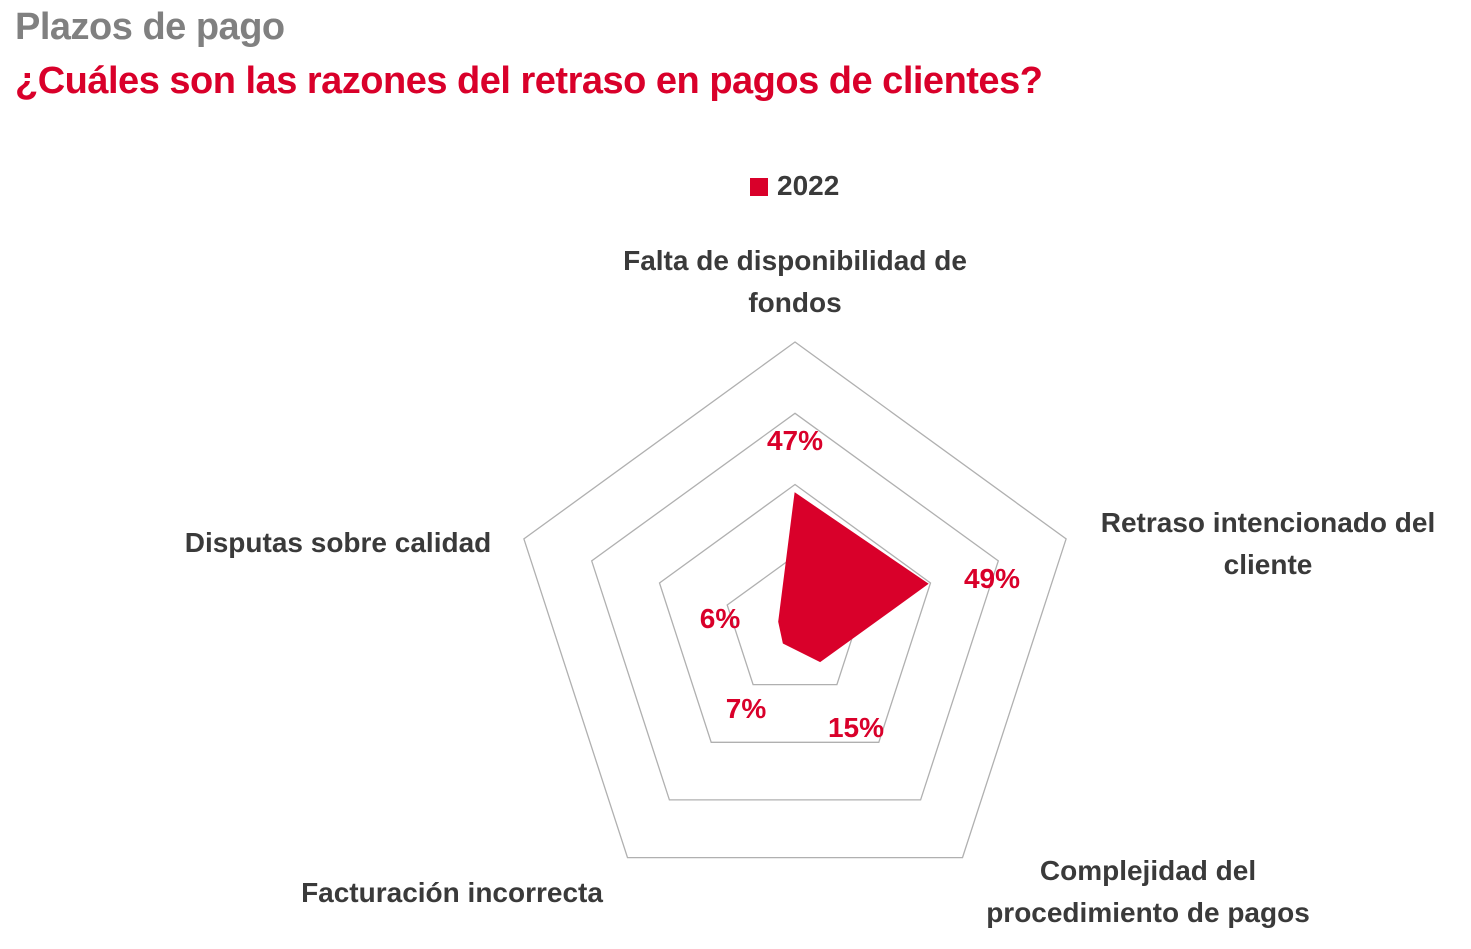  I want to click on axis-label-line: Retraso intencionado del, so click(1268, 522).